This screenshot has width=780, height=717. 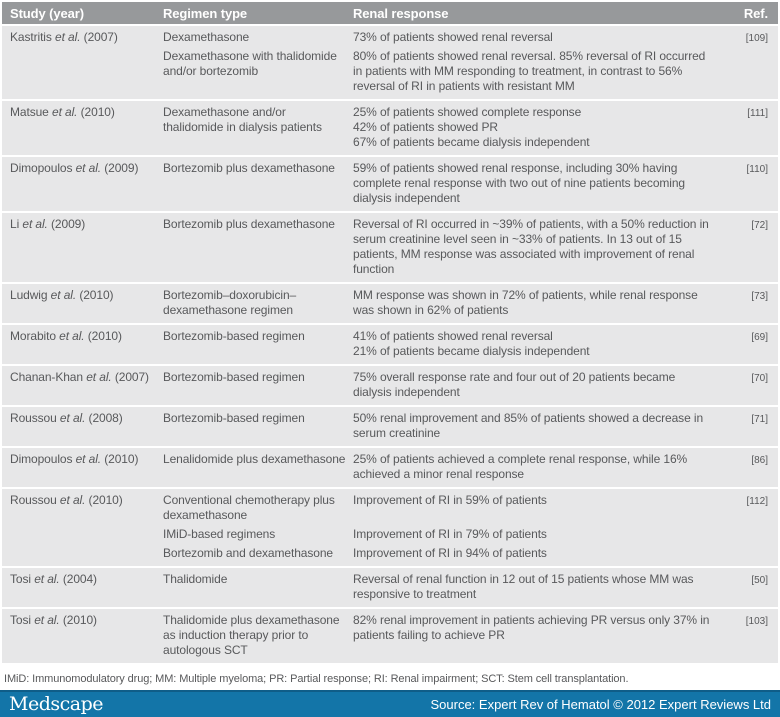 I want to click on study-name: Matsue, so click(x=31, y=112).